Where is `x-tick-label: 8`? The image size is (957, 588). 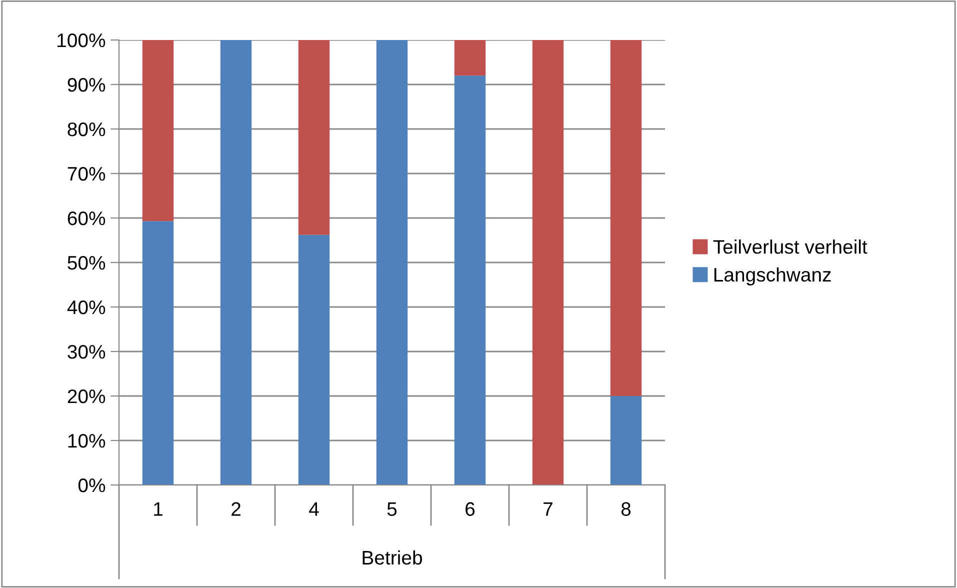
x-tick-label: 8 is located at coordinates (626, 509).